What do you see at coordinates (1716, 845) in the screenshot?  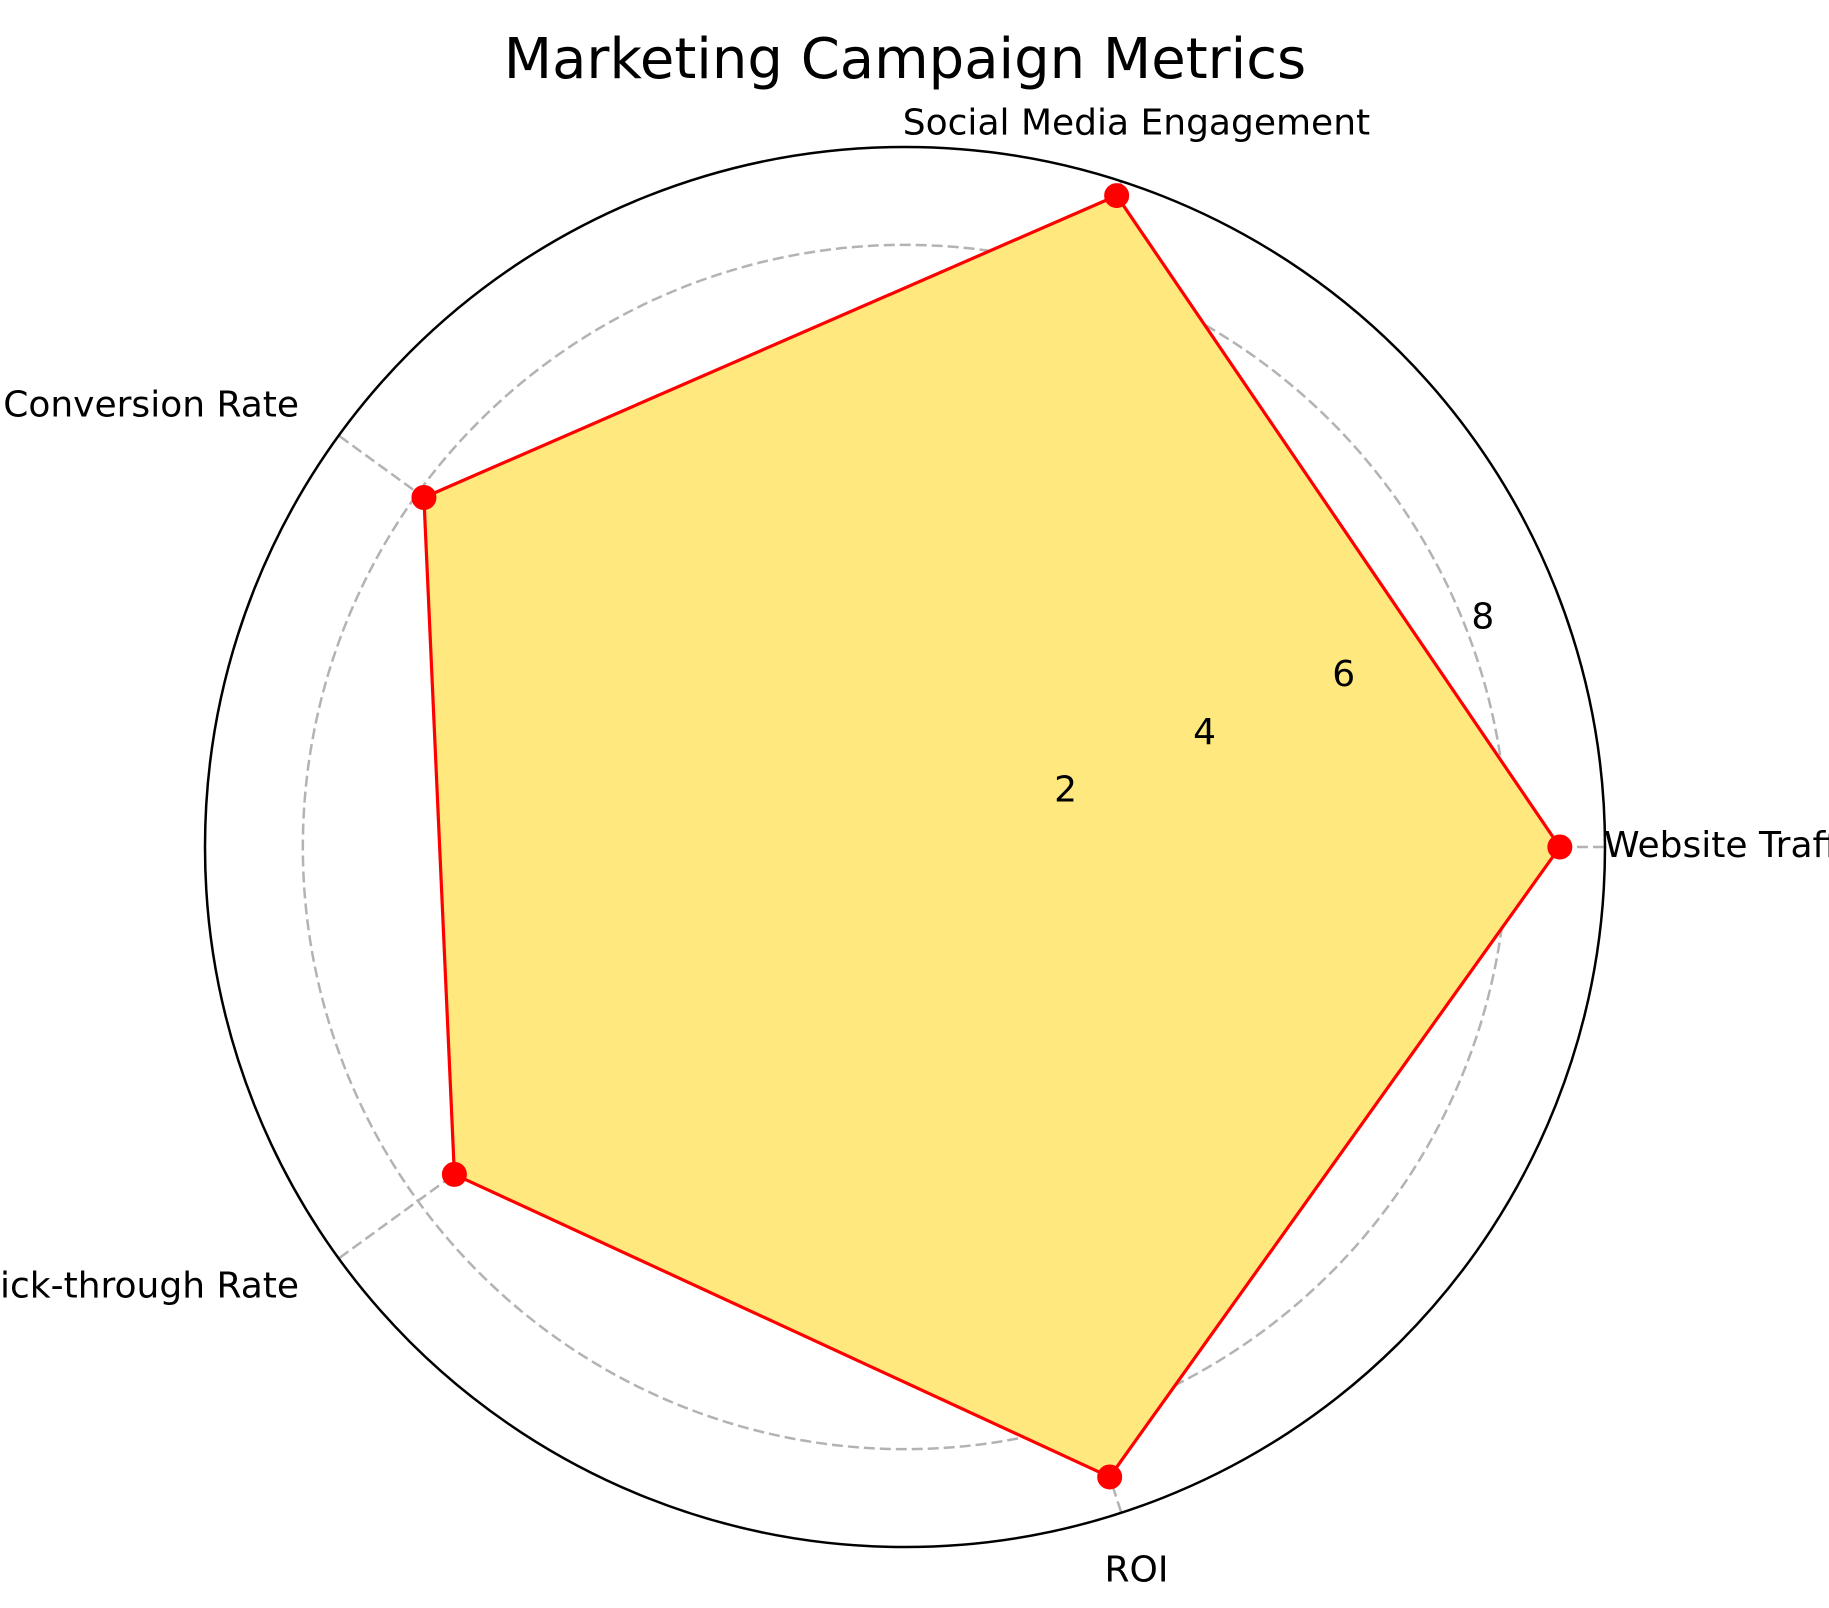 I see `category-label: Website Traffic` at bounding box center [1716, 845].